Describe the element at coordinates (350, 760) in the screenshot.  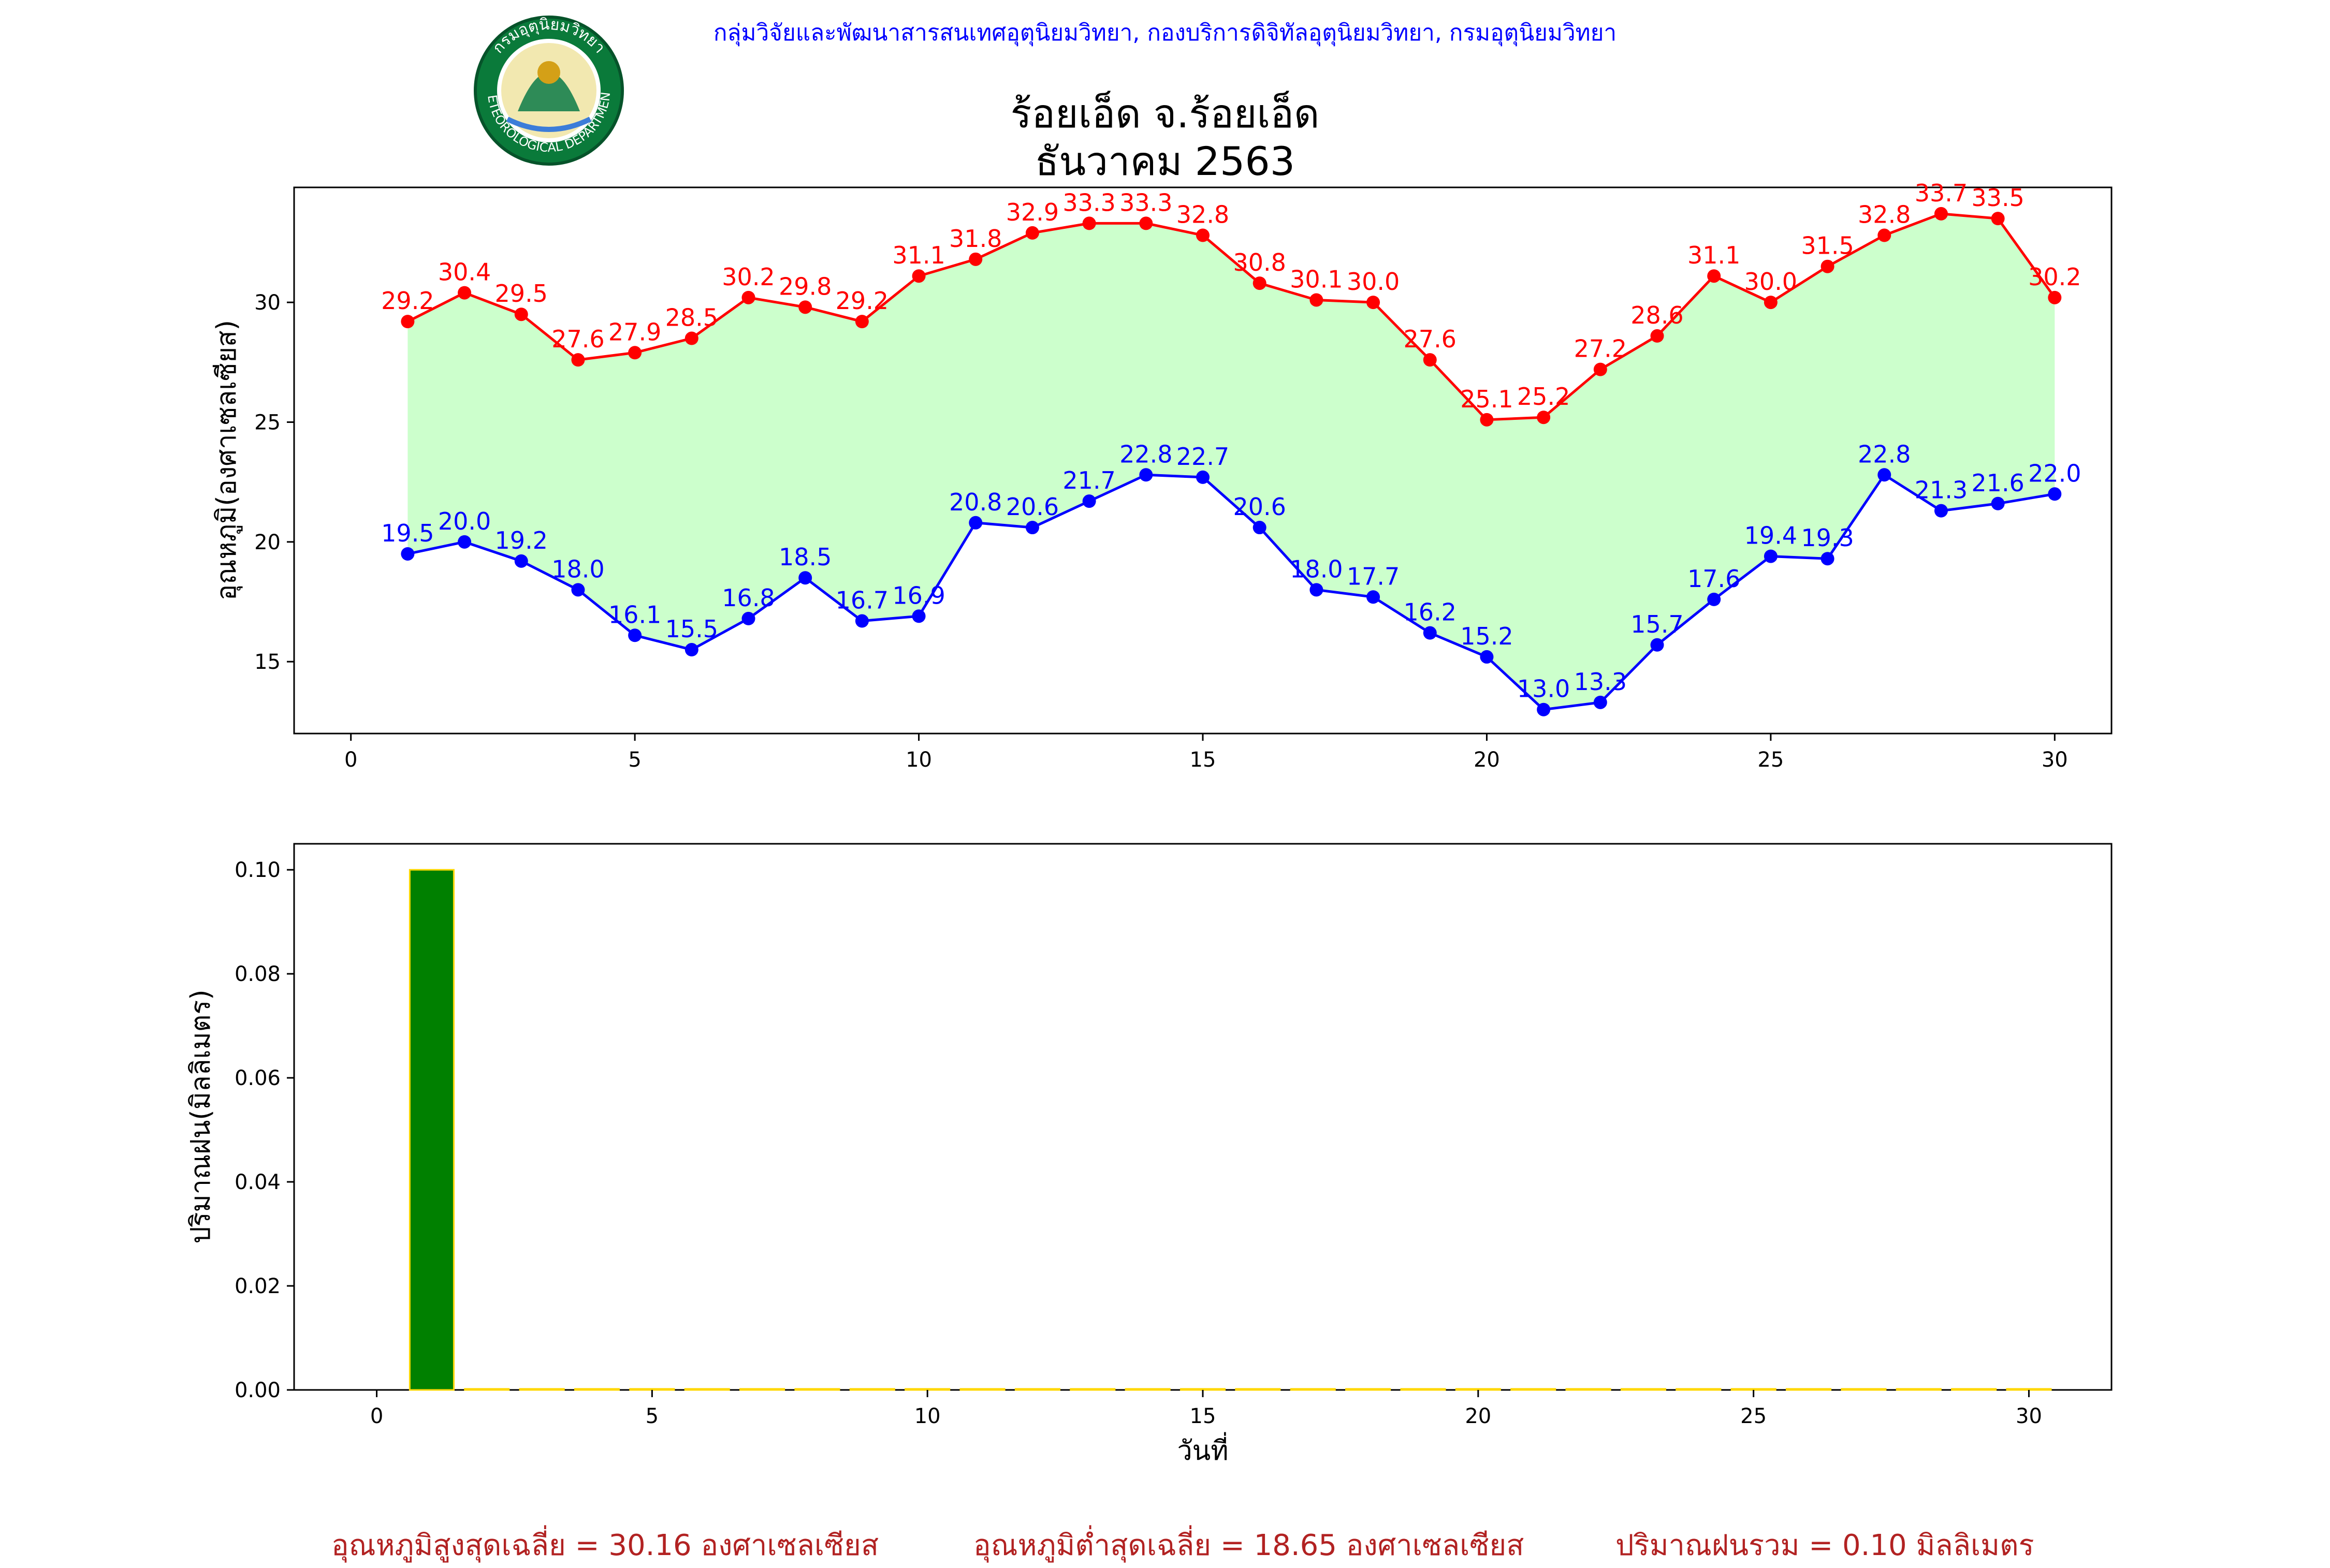
I see `temp-xtick-label: 0` at that location.